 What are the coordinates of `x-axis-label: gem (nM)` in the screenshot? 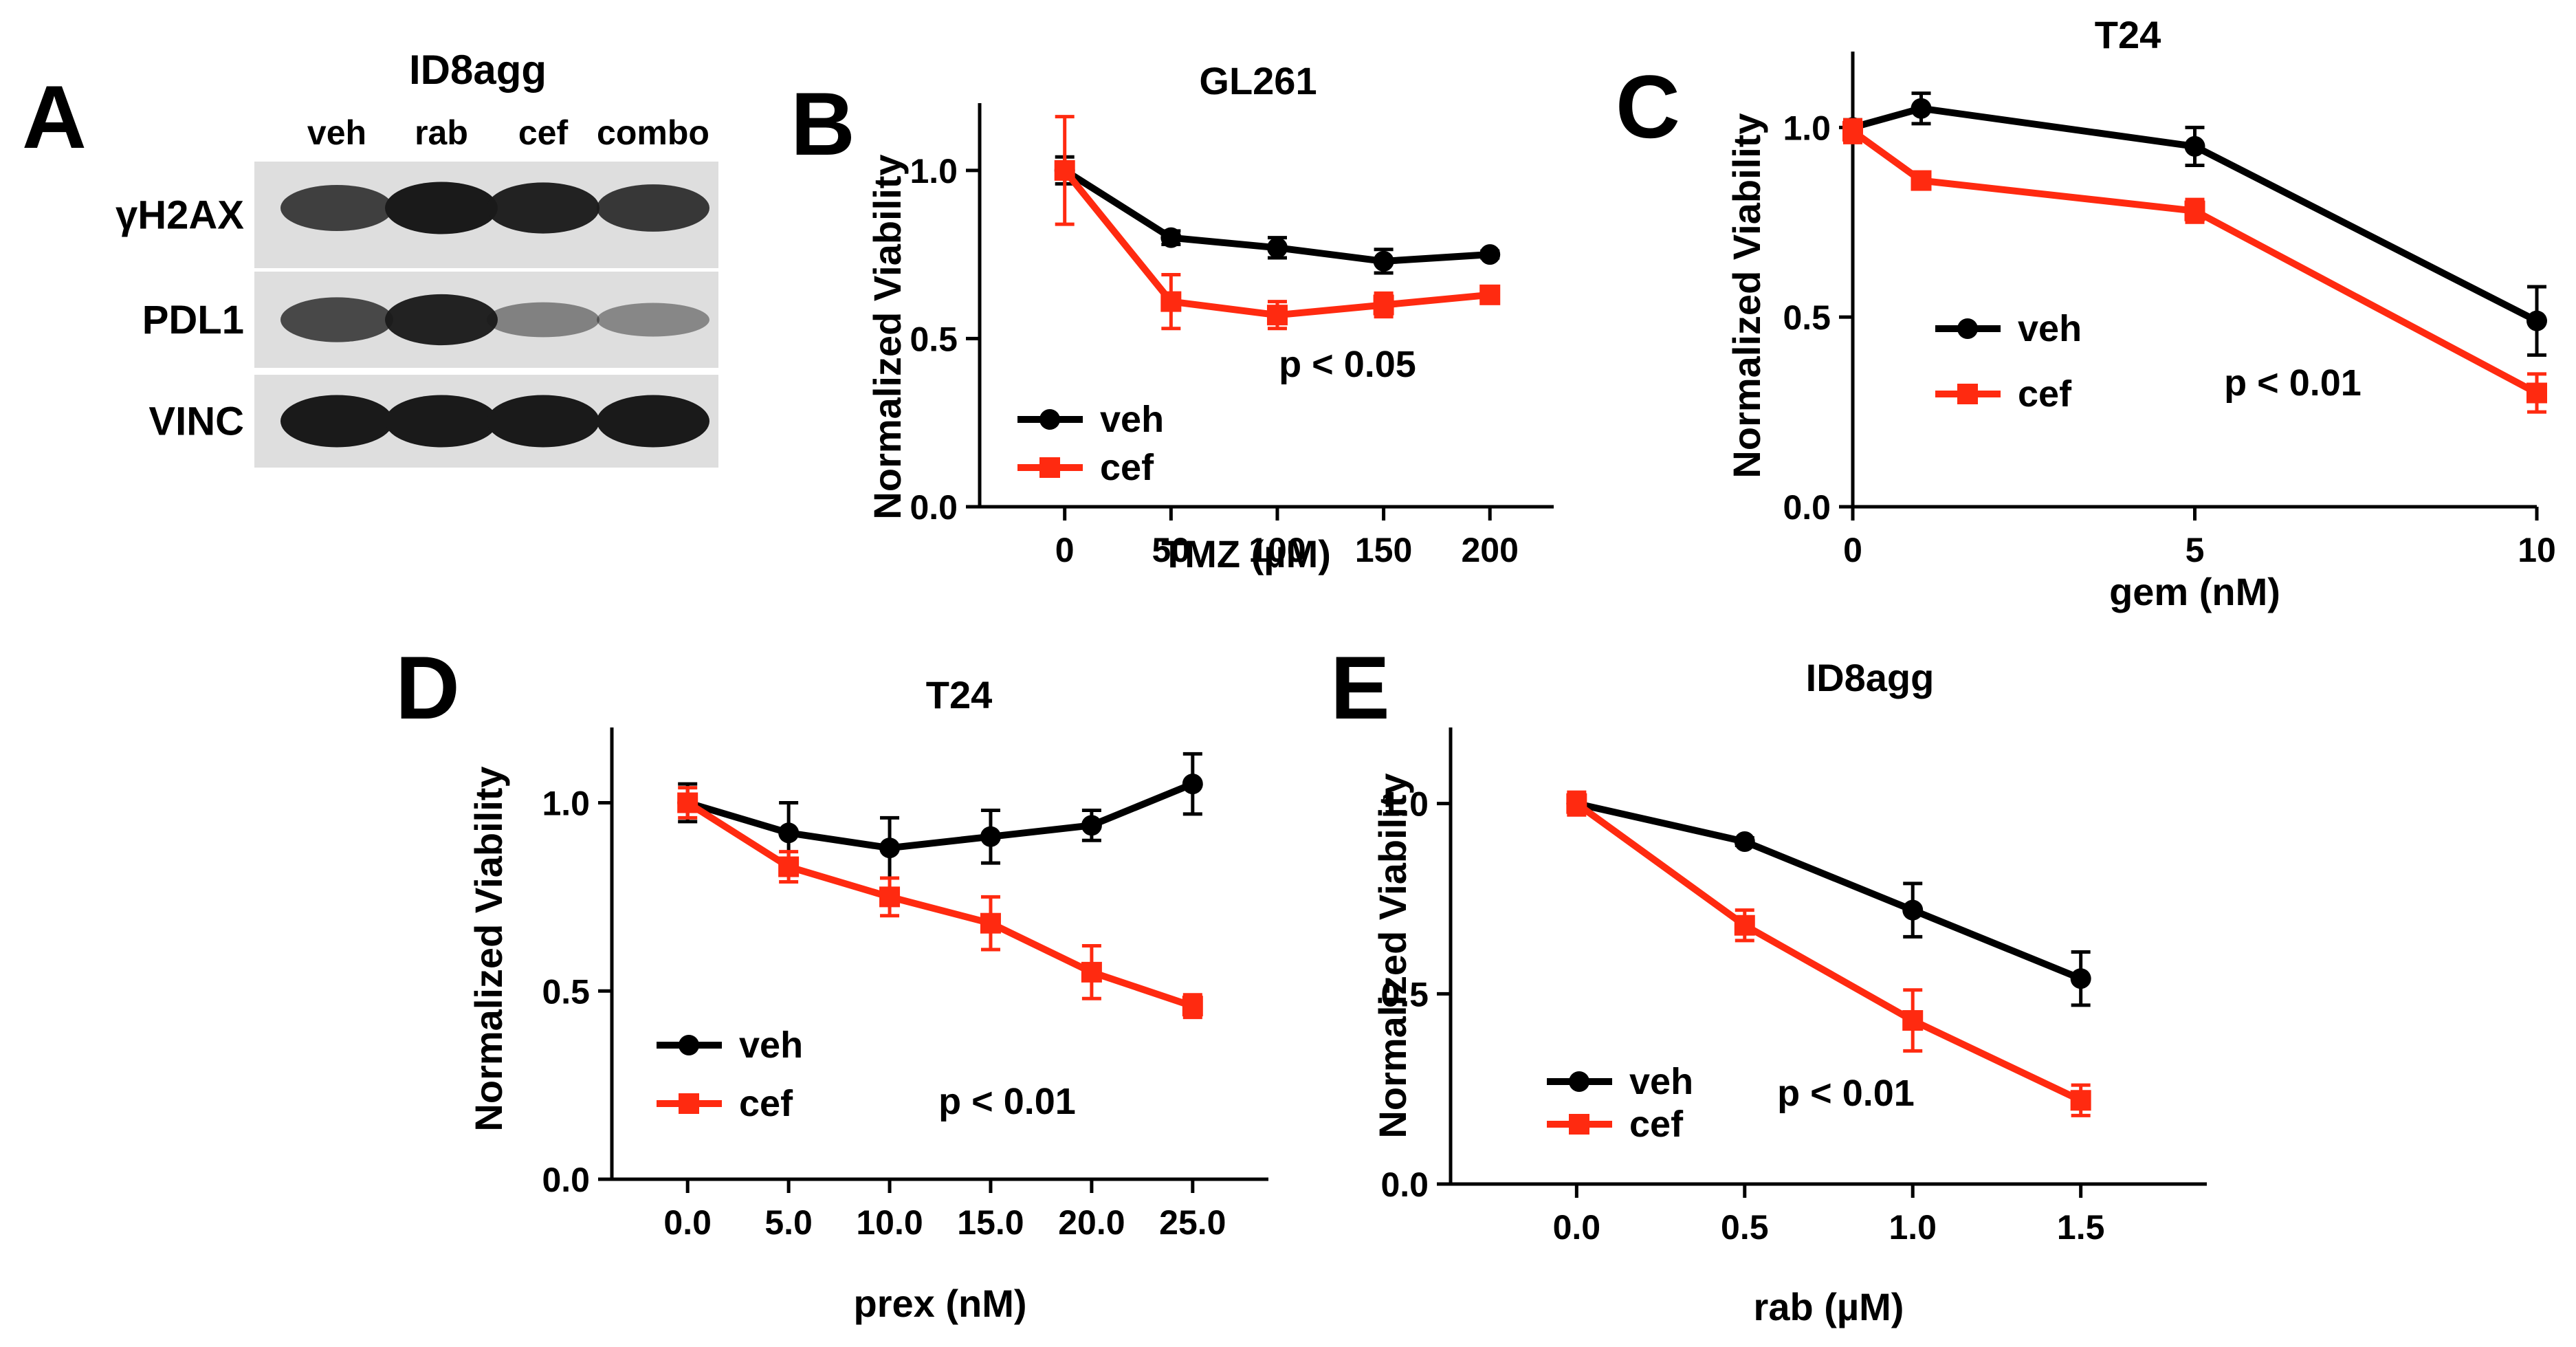 It's located at (2194, 591).